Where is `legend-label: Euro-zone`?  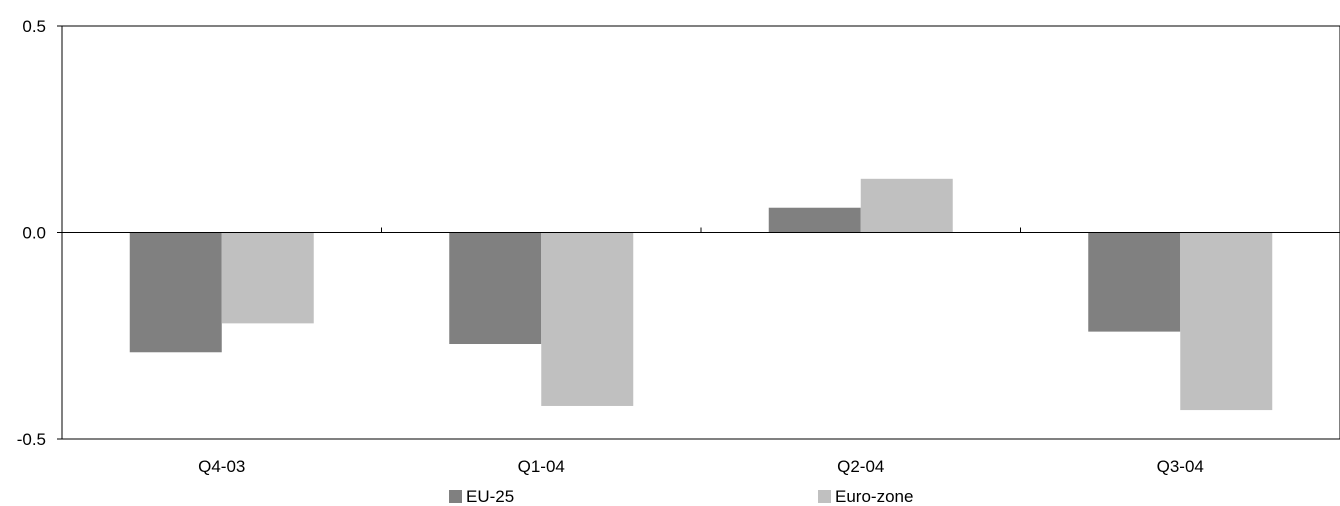
legend-label: Euro-zone is located at coordinates (874, 496).